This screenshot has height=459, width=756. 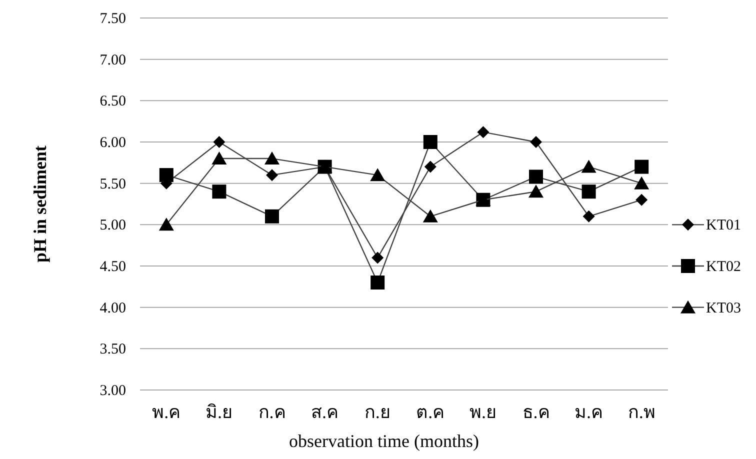 What do you see at coordinates (377, 412) in the screenshot?
I see `x-tick-label: ก.ย` at bounding box center [377, 412].